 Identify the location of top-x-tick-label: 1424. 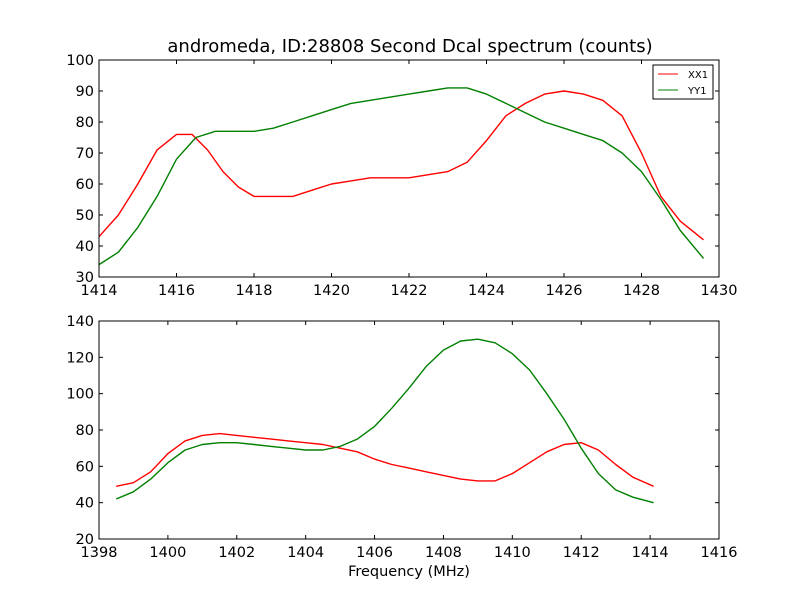
(486, 291).